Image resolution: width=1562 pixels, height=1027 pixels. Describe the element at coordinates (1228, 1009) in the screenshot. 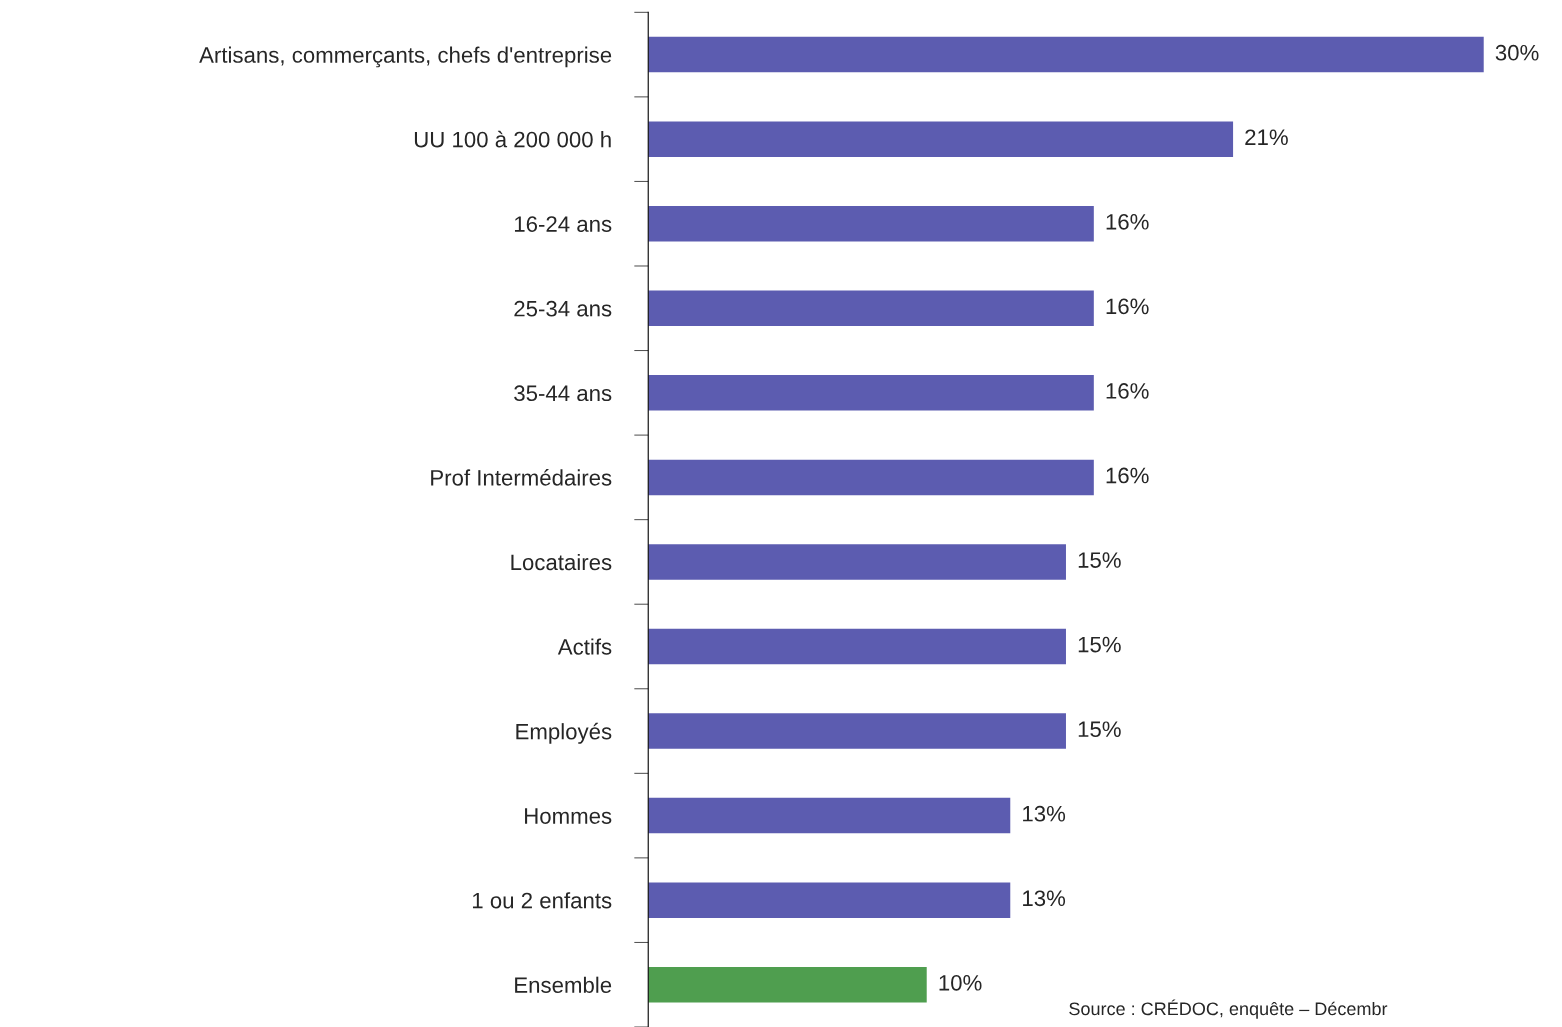

I see `annotation: Source : CRÉDOC, enquête – Décembr` at that location.